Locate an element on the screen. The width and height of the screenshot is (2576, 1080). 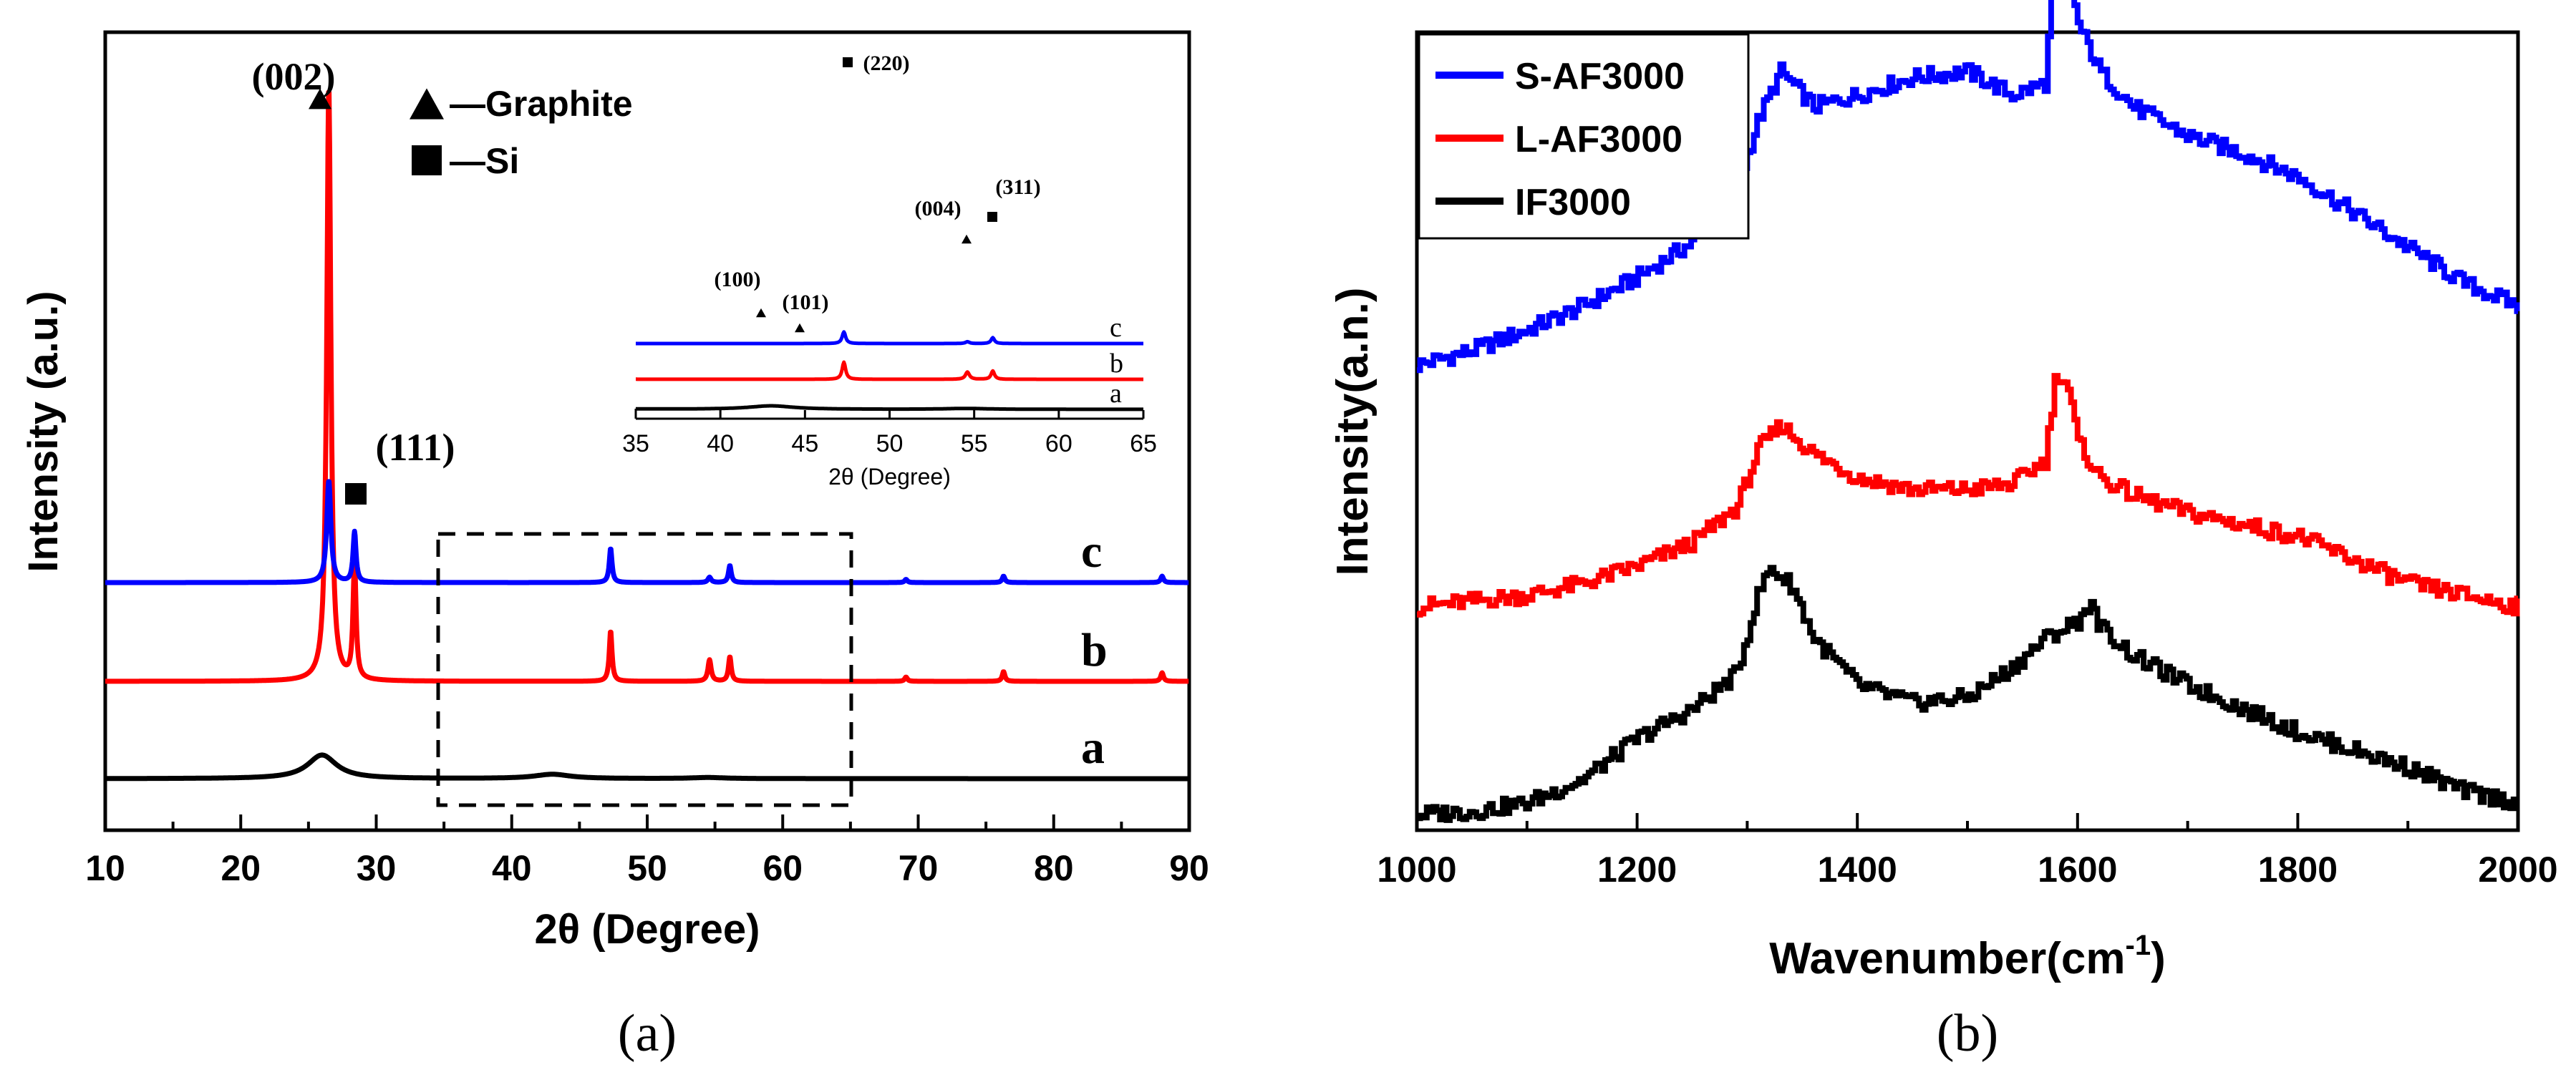
inset-x-tick-label: 50 is located at coordinates (890, 443).